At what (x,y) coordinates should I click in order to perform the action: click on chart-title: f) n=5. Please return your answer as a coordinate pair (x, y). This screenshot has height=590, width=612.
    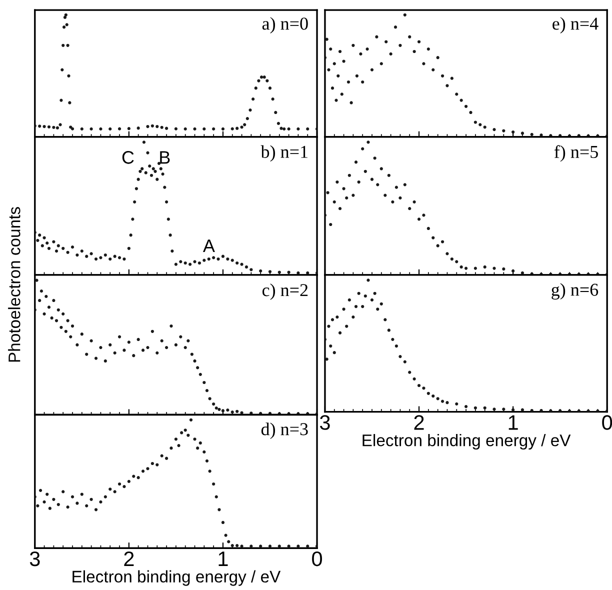
    Looking at the image, I should click on (576, 153).